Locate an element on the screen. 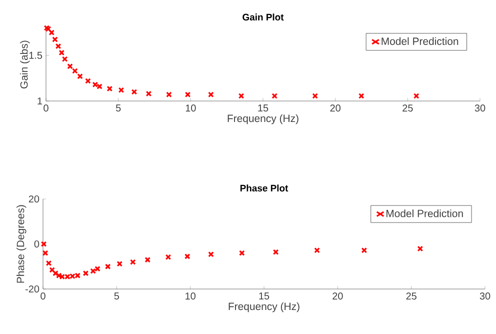 Image resolution: width=496 pixels, height=334 pixels. chart-title: Phase Plot is located at coordinates (264, 188).